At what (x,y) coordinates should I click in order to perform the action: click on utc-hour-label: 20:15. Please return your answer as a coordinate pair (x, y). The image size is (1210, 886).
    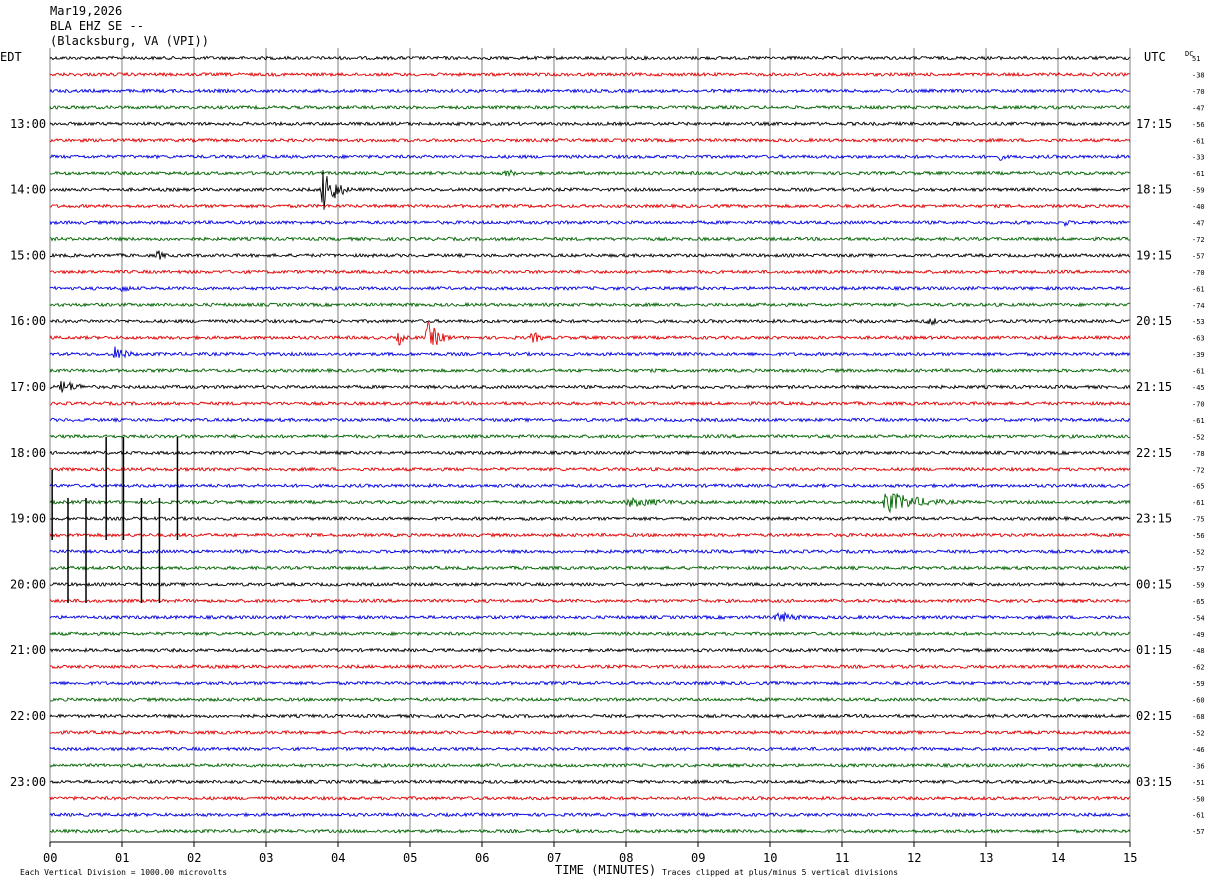
    Looking at the image, I should click on (1154, 321).